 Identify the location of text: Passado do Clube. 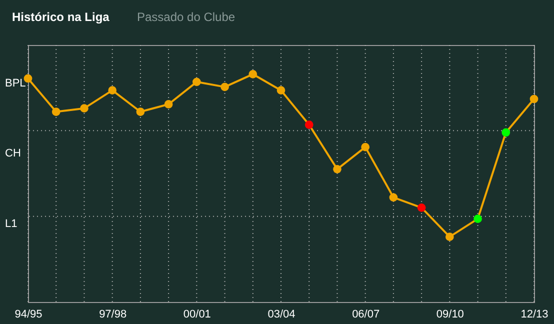
(186, 17).